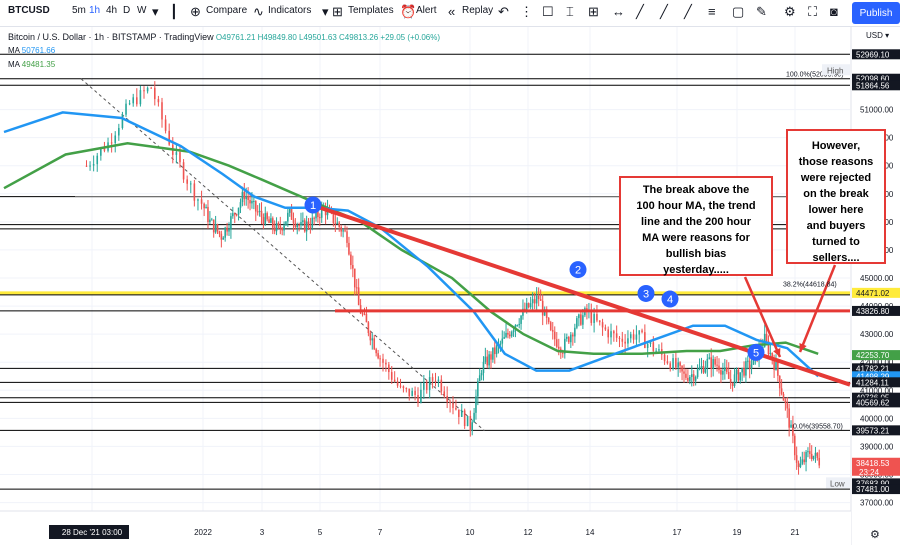 The height and width of the screenshot is (545, 900). What do you see at coordinates (426, 10) in the screenshot?
I see `alert-button: Alert` at bounding box center [426, 10].